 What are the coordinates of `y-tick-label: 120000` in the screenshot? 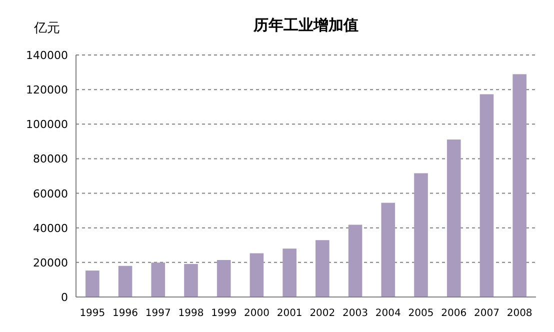 It's located at (47, 90).